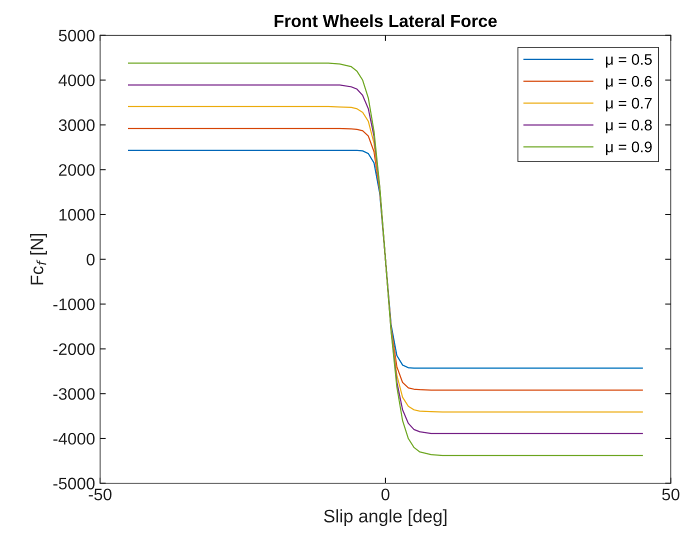 The width and height of the screenshot is (681, 543). Describe the element at coordinates (74, 394) in the screenshot. I see `y-tick-label: -3000` at that location.